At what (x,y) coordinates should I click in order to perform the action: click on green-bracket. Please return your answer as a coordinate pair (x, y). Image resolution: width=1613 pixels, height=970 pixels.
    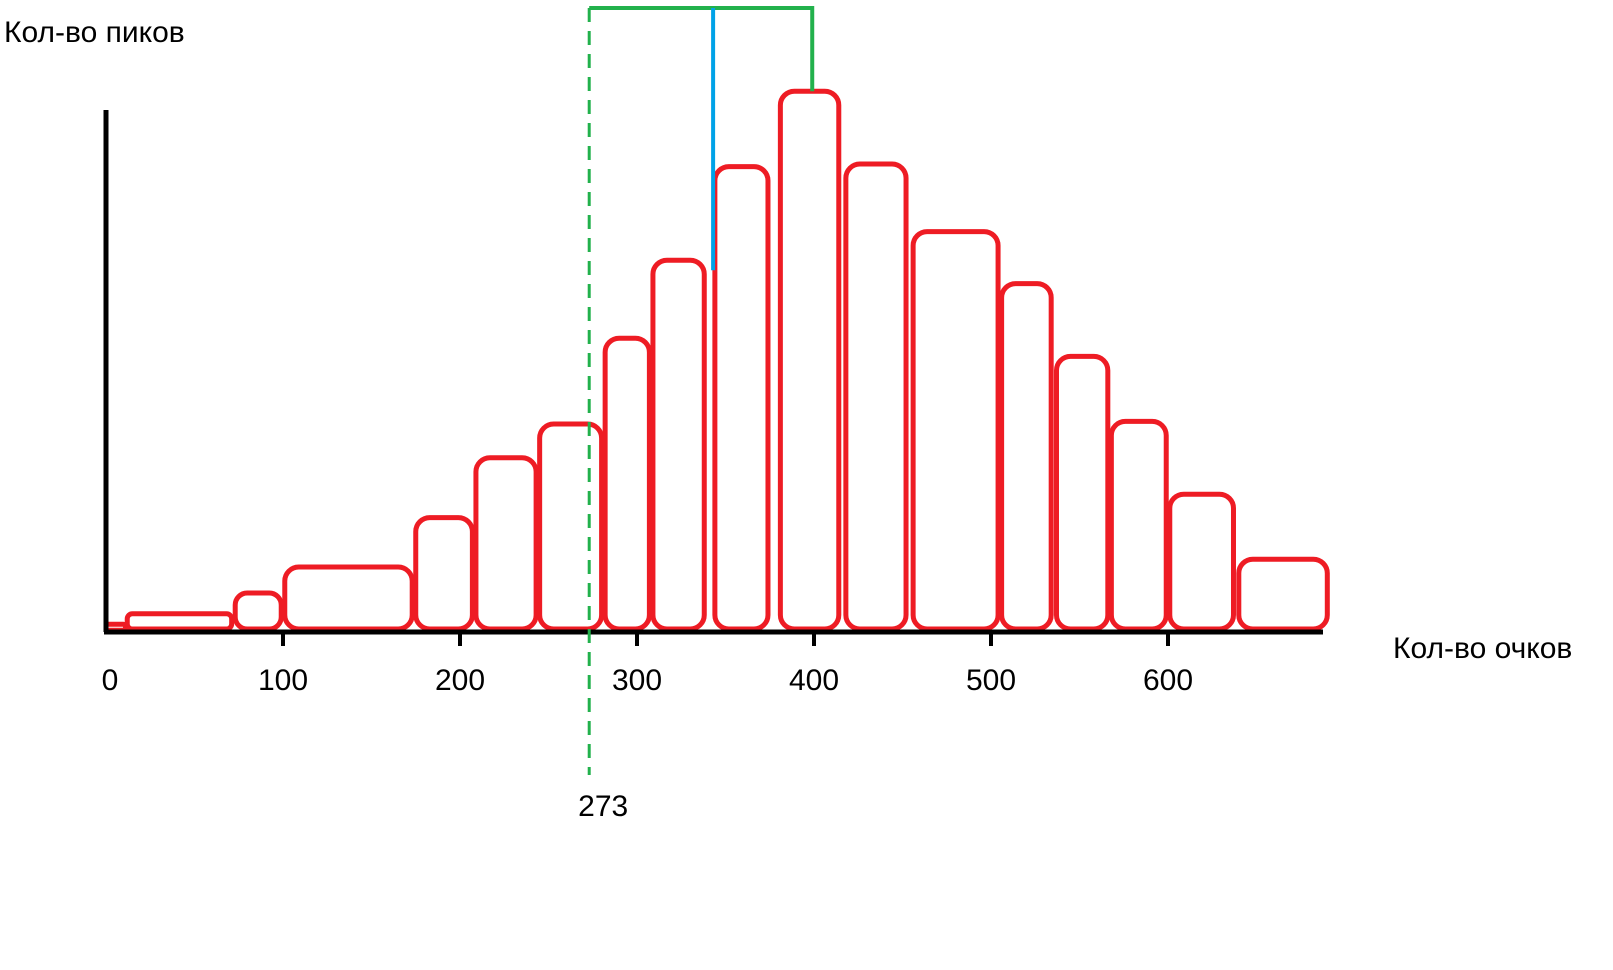
    Looking at the image, I should click on (702, 49).